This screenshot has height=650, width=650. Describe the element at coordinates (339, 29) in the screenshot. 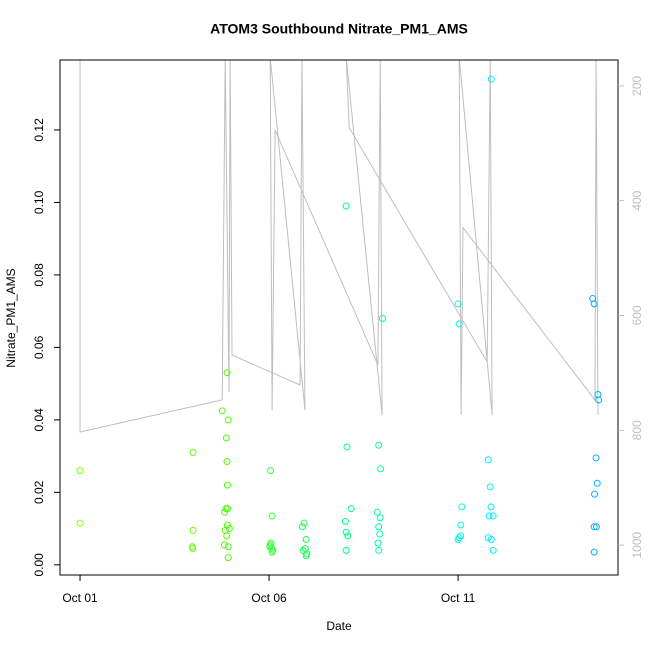

I see `chart-title: ATOM3 Southbound Nitrate_PM1_AMS` at that location.